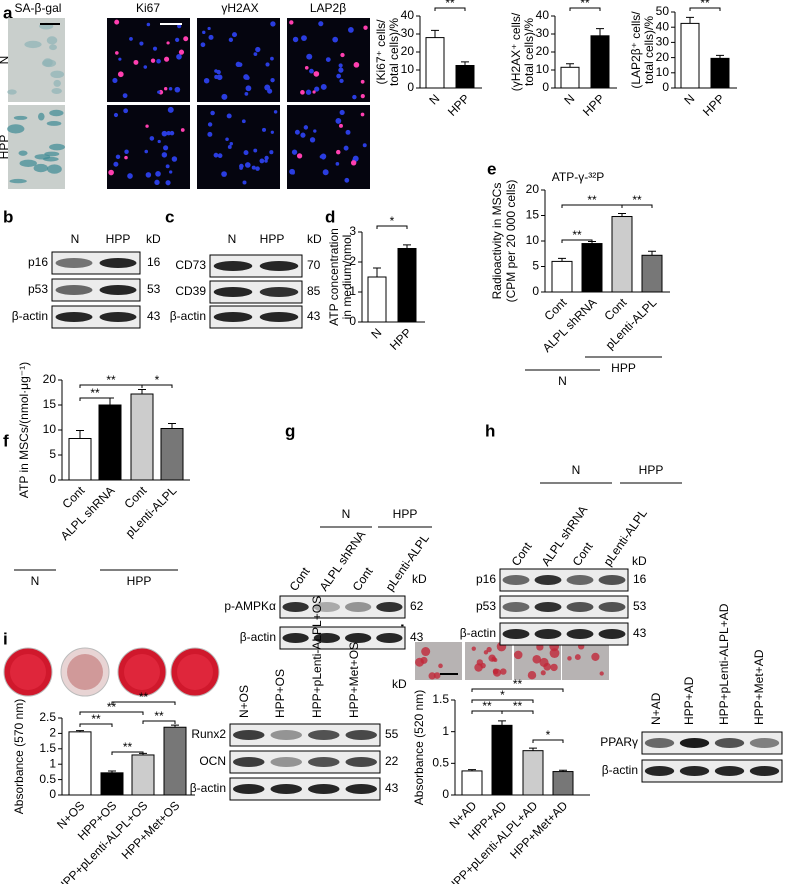  What do you see at coordinates (250, 606) in the screenshot?
I see `protein-label: p-AMPKα` at bounding box center [250, 606].